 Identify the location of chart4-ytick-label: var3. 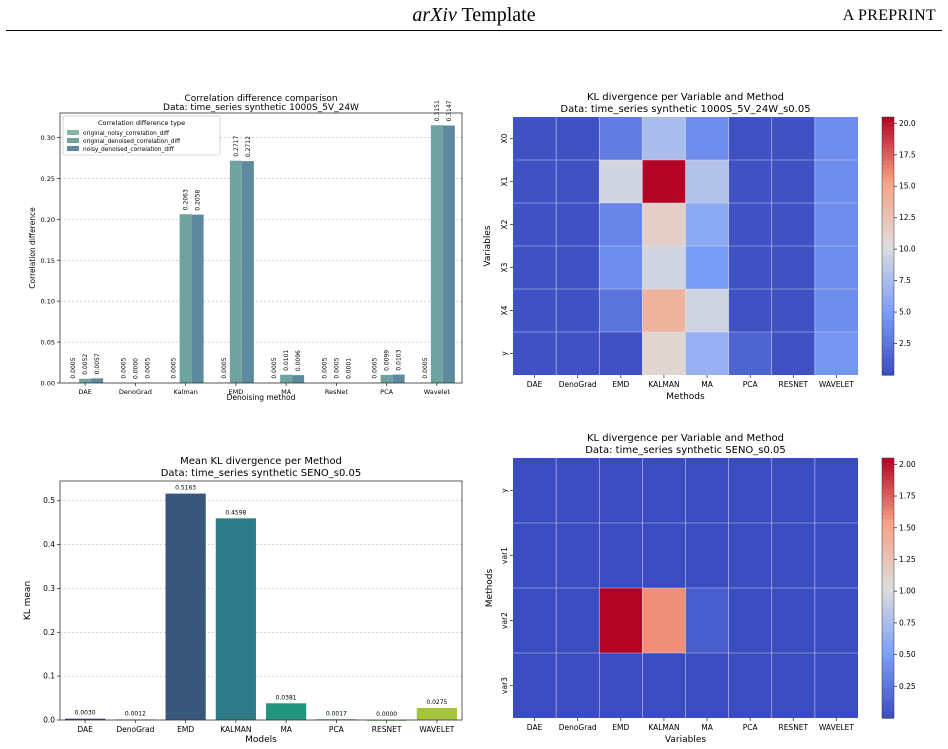
(504, 685).